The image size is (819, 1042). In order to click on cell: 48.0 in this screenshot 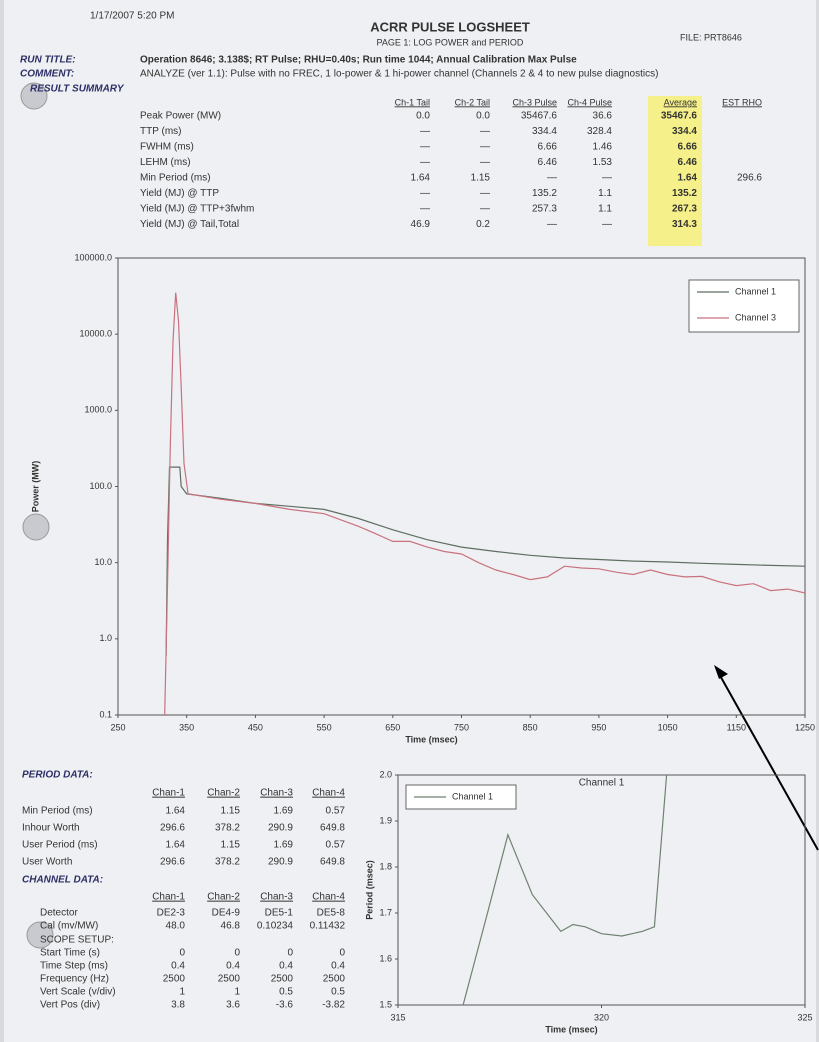, I will do `click(176, 926)`.